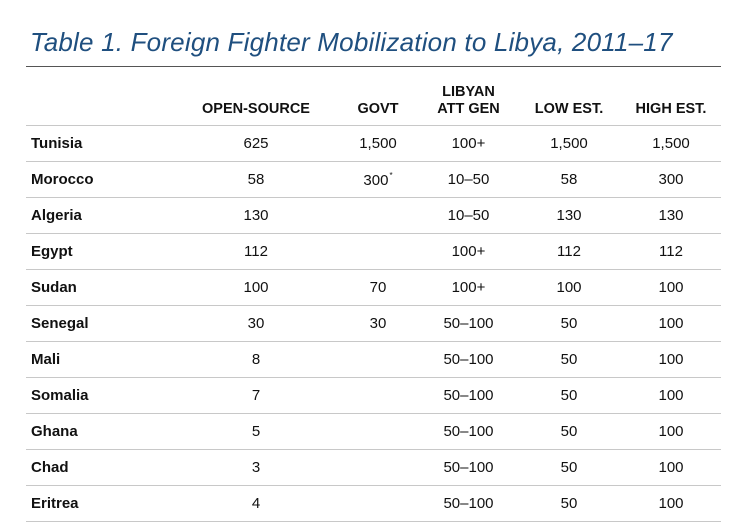 The height and width of the screenshot is (522, 743). I want to click on table-row: Mali 8 50–100 50 100, so click(373, 359).